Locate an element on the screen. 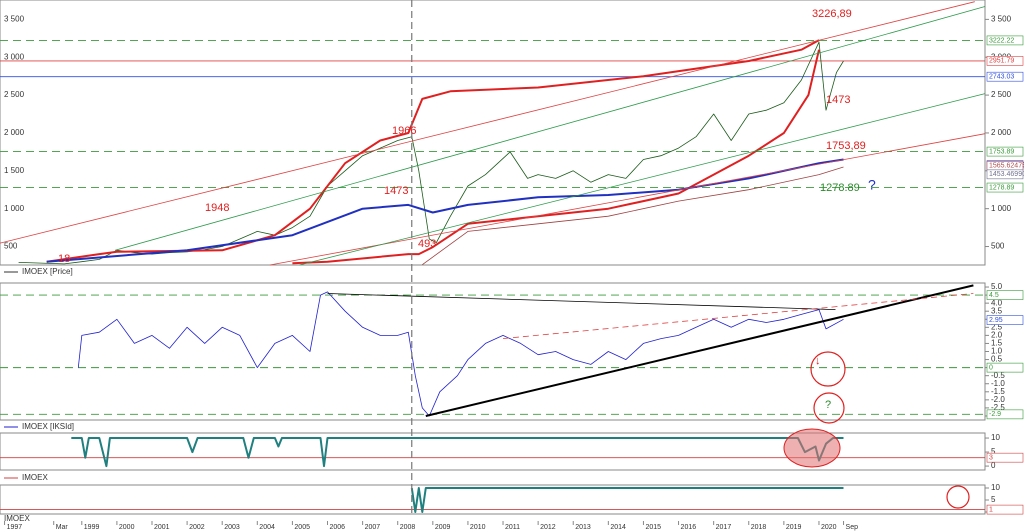  level-label: 3222.22 is located at coordinates (1001, 40).